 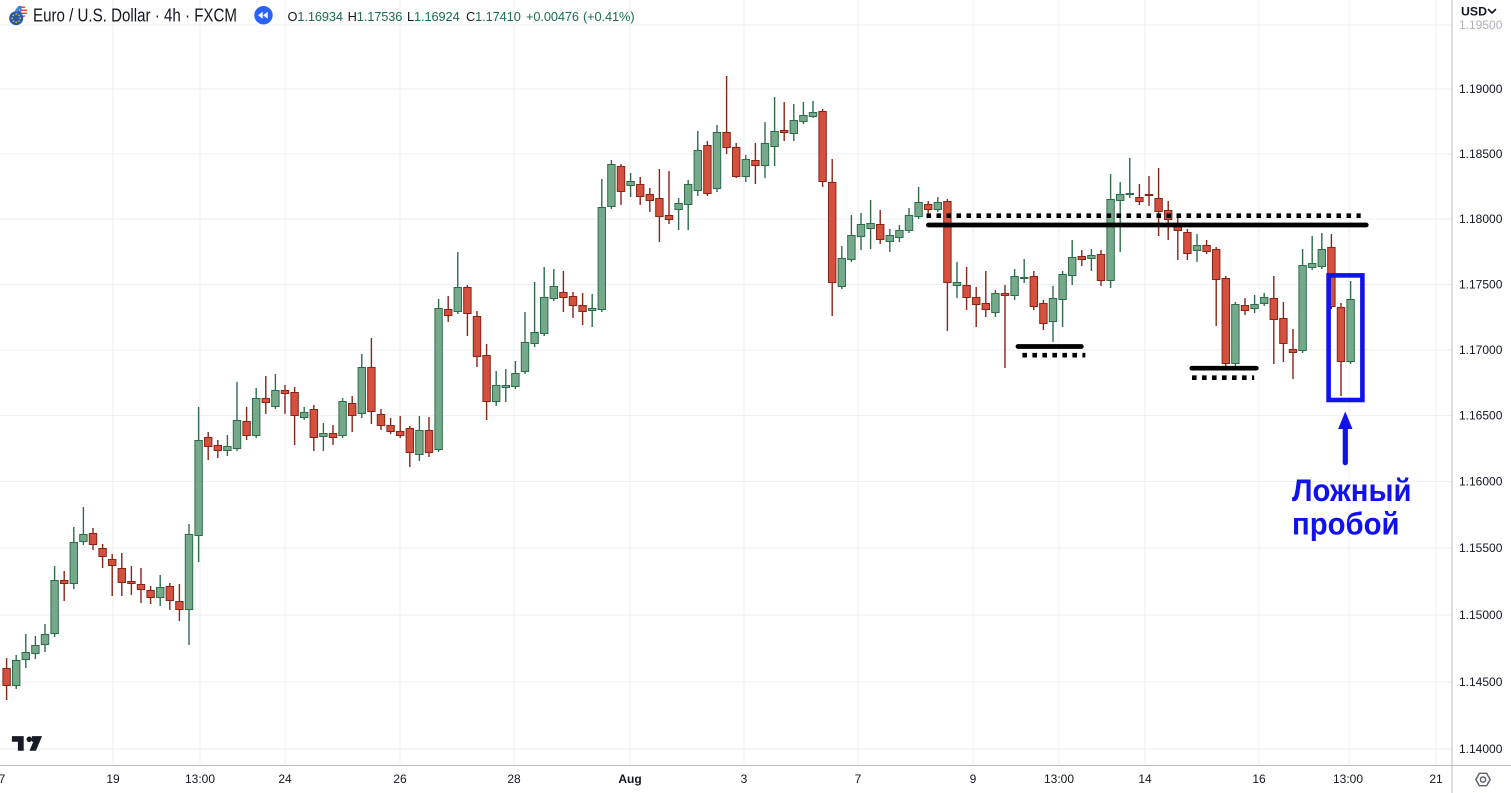 What do you see at coordinates (1474, 11) in the screenshot?
I see `svg-text: USD` at bounding box center [1474, 11].